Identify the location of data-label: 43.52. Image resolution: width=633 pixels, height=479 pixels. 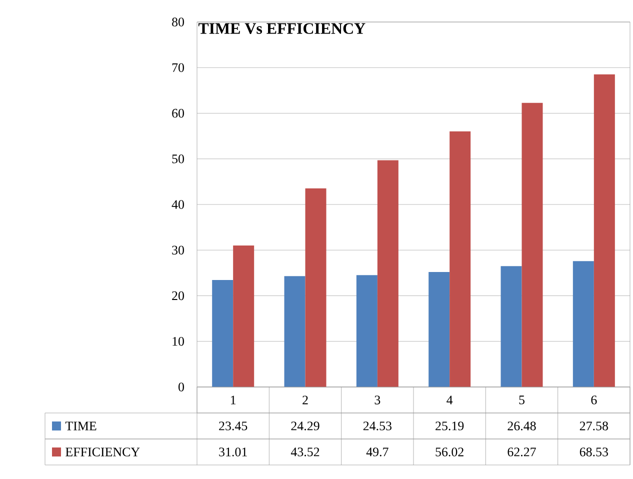
(305, 452).